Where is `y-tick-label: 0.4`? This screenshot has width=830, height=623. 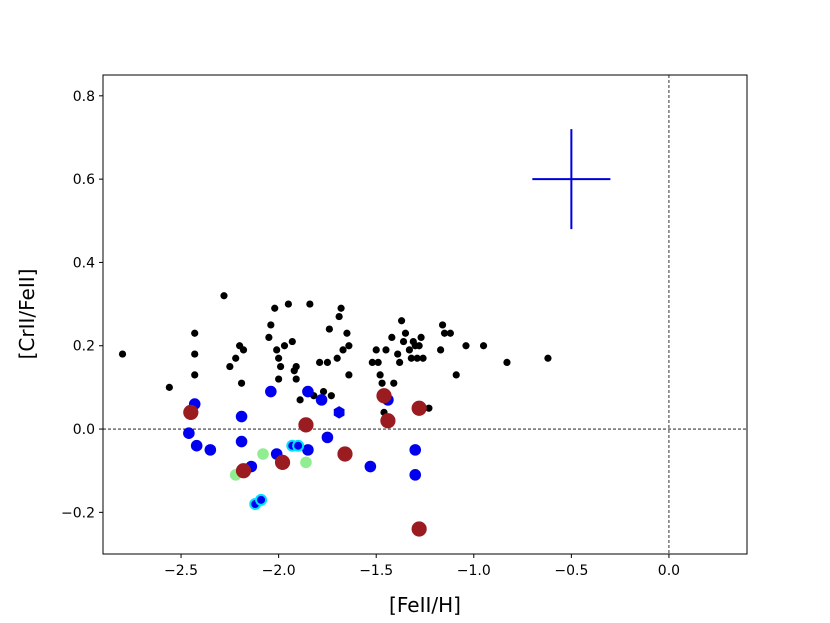
y-tick-label: 0.4 is located at coordinates (84, 263).